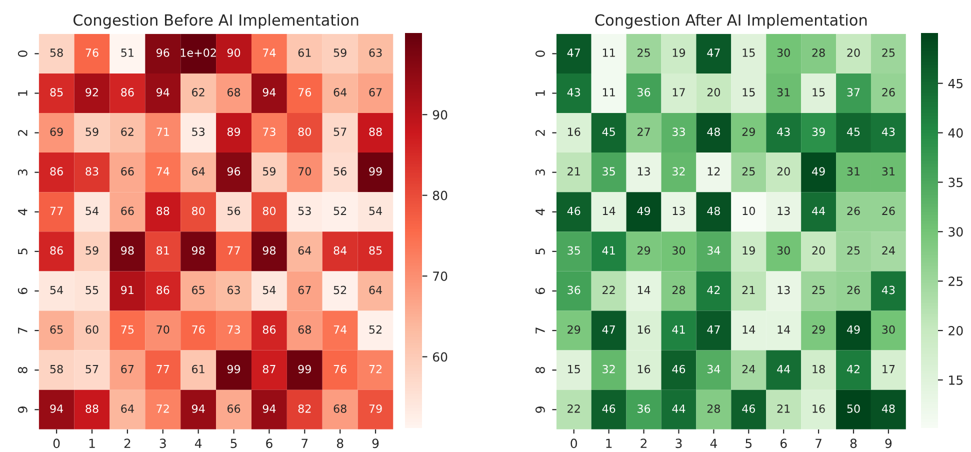 The width and height of the screenshot is (971, 452). I want to click on color-bar-label: 90, so click(440, 115).